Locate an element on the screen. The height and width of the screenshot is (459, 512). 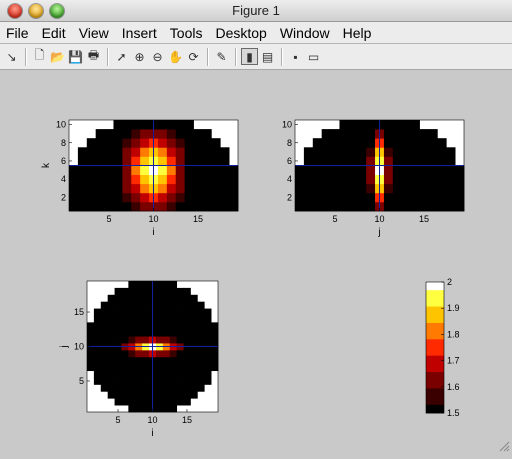
colorbar-icon: ▮ is located at coordinates (249, 56).